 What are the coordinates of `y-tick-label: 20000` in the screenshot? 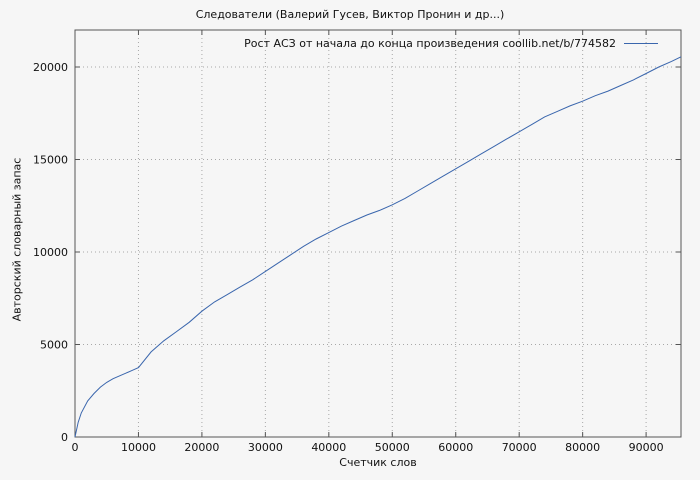 It's located at (50, 67).